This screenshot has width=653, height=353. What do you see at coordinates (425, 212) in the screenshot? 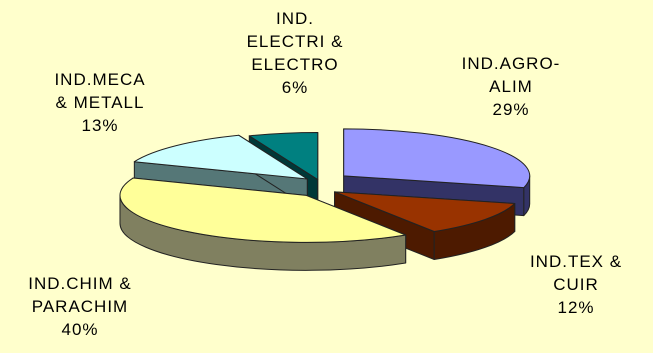
I see `pie-slice-tex-cuir-top` at bounding box center [425, 212].